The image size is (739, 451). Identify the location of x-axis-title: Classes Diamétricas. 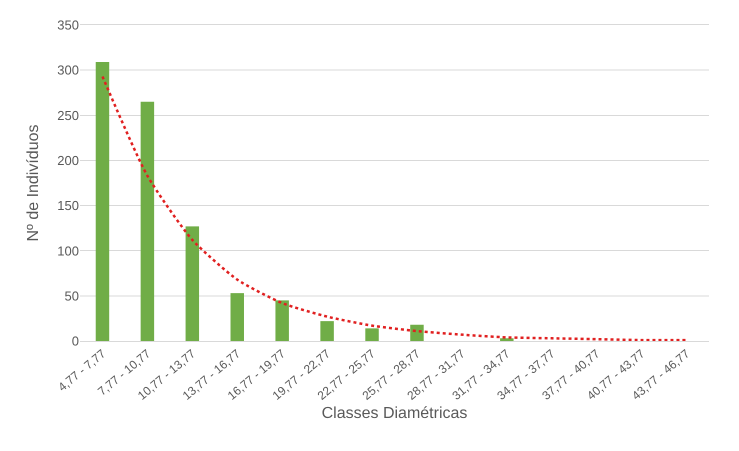
(395, 413).